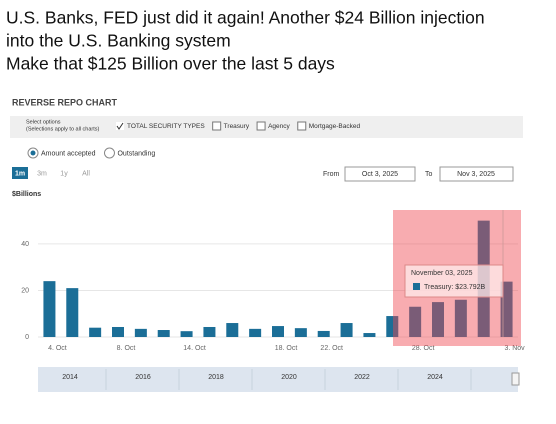  What do you see at coordinates (126, 348) in the screenshot?
I see `x-tick-label: 8. Oct` at bounding box center [126, 348].